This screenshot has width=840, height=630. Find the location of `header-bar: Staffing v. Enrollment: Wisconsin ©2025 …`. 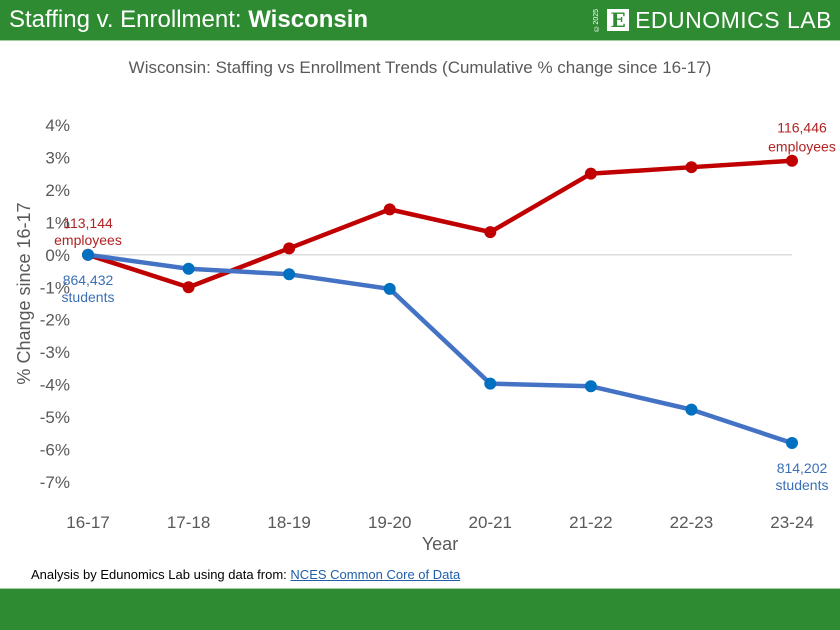

header-bar: Staffing v. Enrollment: Wisconsin ©2025 … is located at coordinates (420, 20).